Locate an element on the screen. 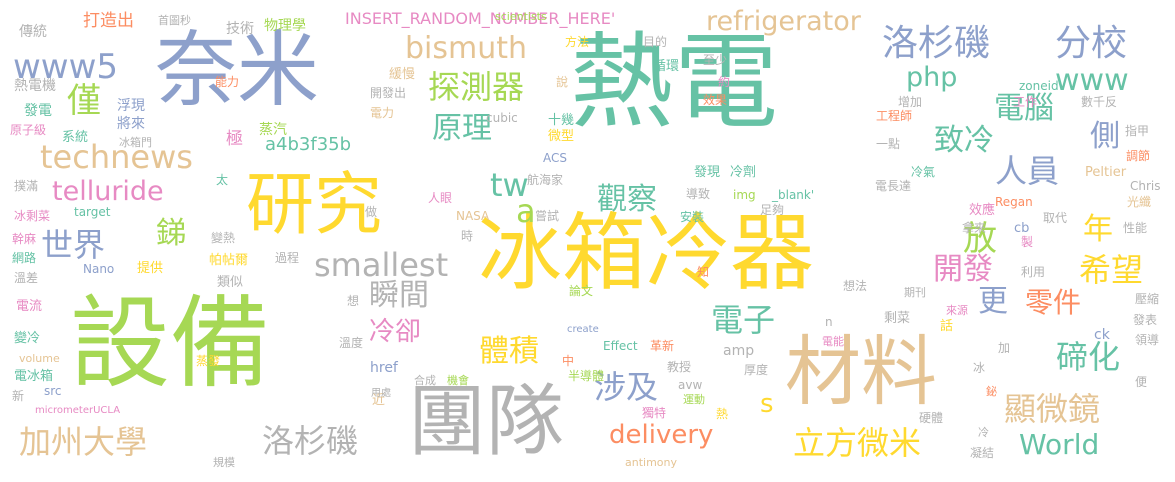 The image size is (1175, 482). word-161: 厚度 is located at coordinates (756, 369).